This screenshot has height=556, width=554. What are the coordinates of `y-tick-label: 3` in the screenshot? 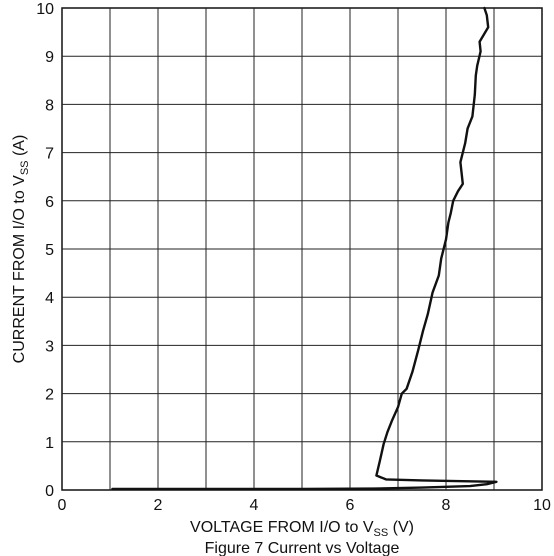 It's located at (49, 346).